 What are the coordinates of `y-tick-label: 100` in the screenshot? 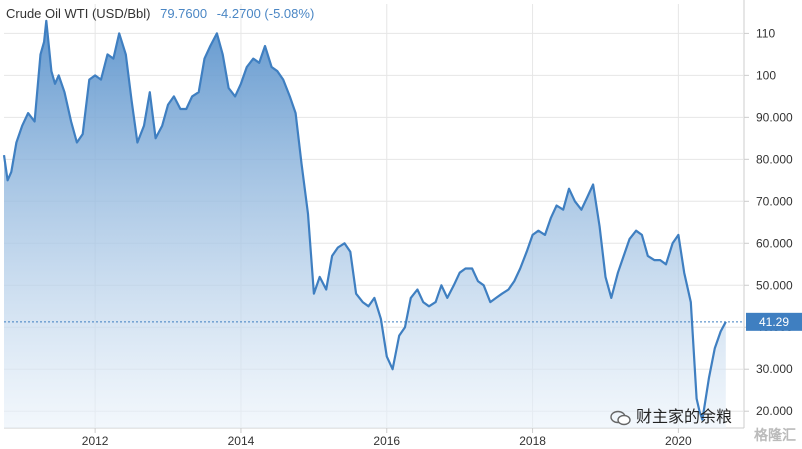 It's located at (766, 75).